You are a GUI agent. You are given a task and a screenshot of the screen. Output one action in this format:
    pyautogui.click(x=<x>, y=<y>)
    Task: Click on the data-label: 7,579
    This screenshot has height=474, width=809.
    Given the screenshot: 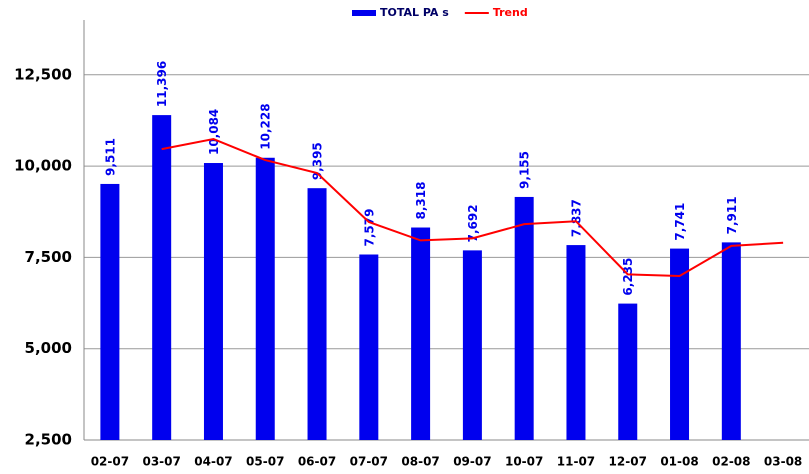 What is the action you would take?
    pyautogui.click(x=369, y=228)
    